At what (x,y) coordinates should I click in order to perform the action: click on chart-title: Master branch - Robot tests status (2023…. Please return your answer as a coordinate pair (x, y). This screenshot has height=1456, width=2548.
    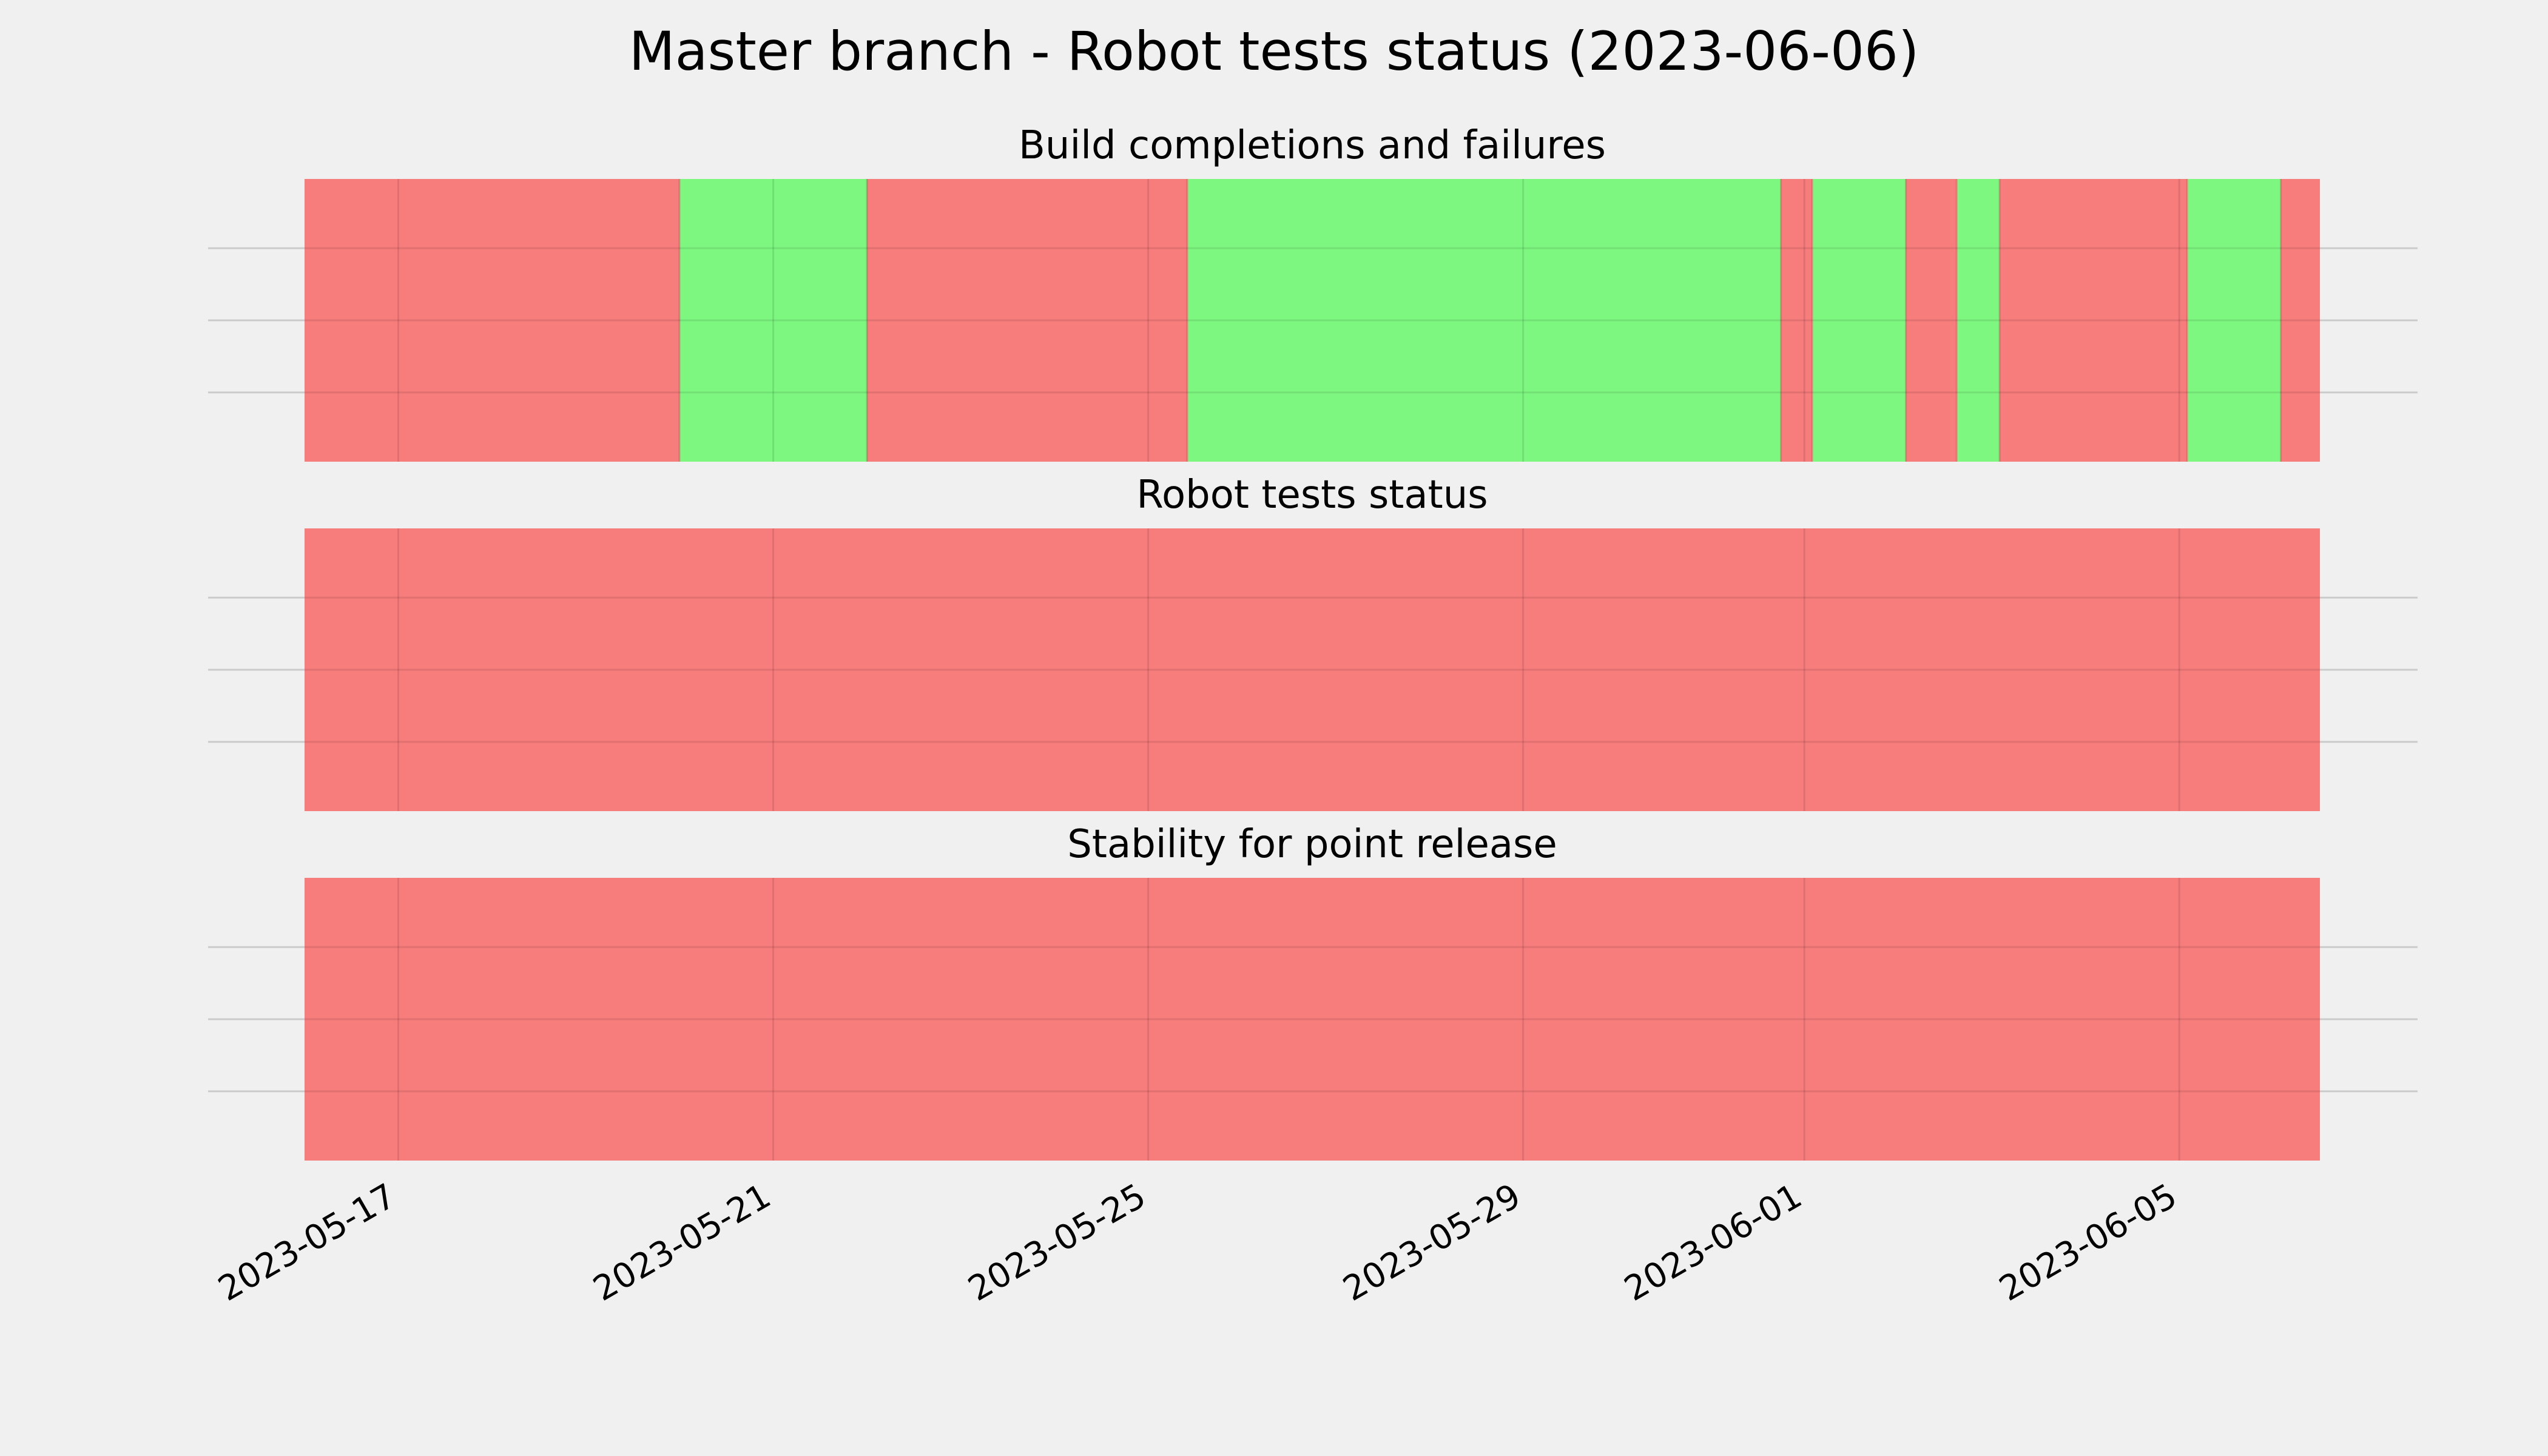
    Looking at the image, I should click on (1274, 51).